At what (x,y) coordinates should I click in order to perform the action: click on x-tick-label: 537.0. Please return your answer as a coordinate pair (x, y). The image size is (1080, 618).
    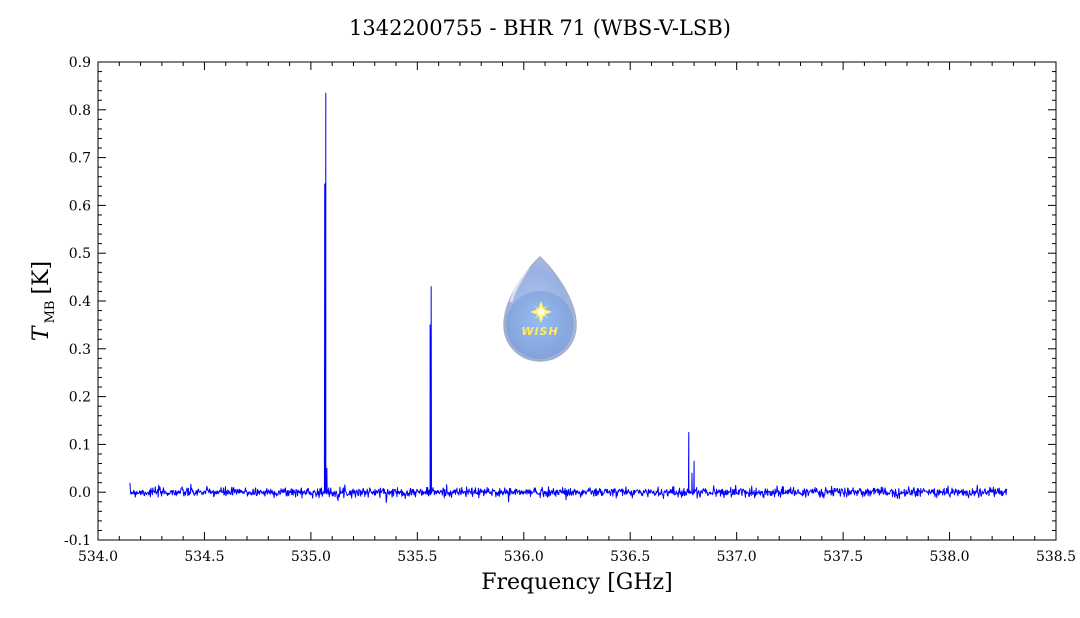
    Looking at the image, I should click on (737, 557).